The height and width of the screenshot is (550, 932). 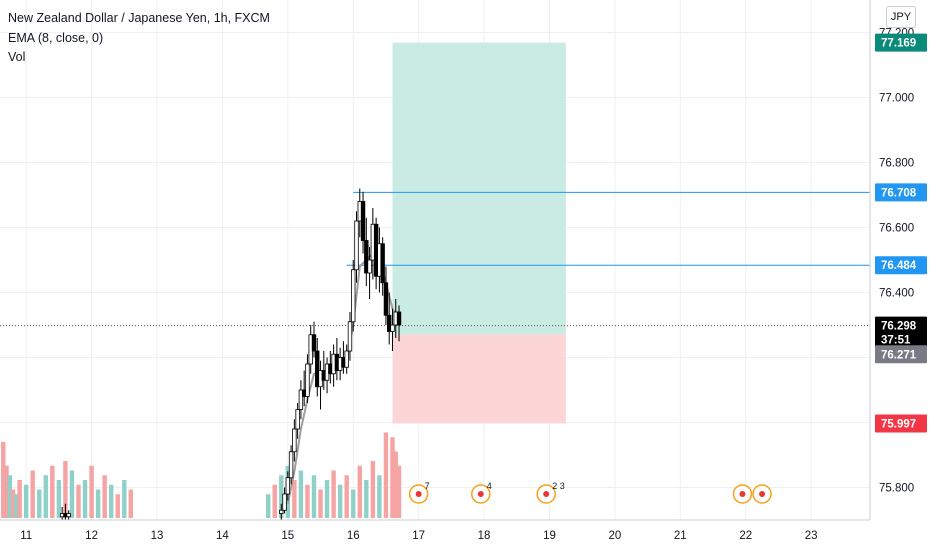 What do you see at coordinates (479, 379) in the screenshot?
I see `position-loss-zone` at bounding box center [479, 379].